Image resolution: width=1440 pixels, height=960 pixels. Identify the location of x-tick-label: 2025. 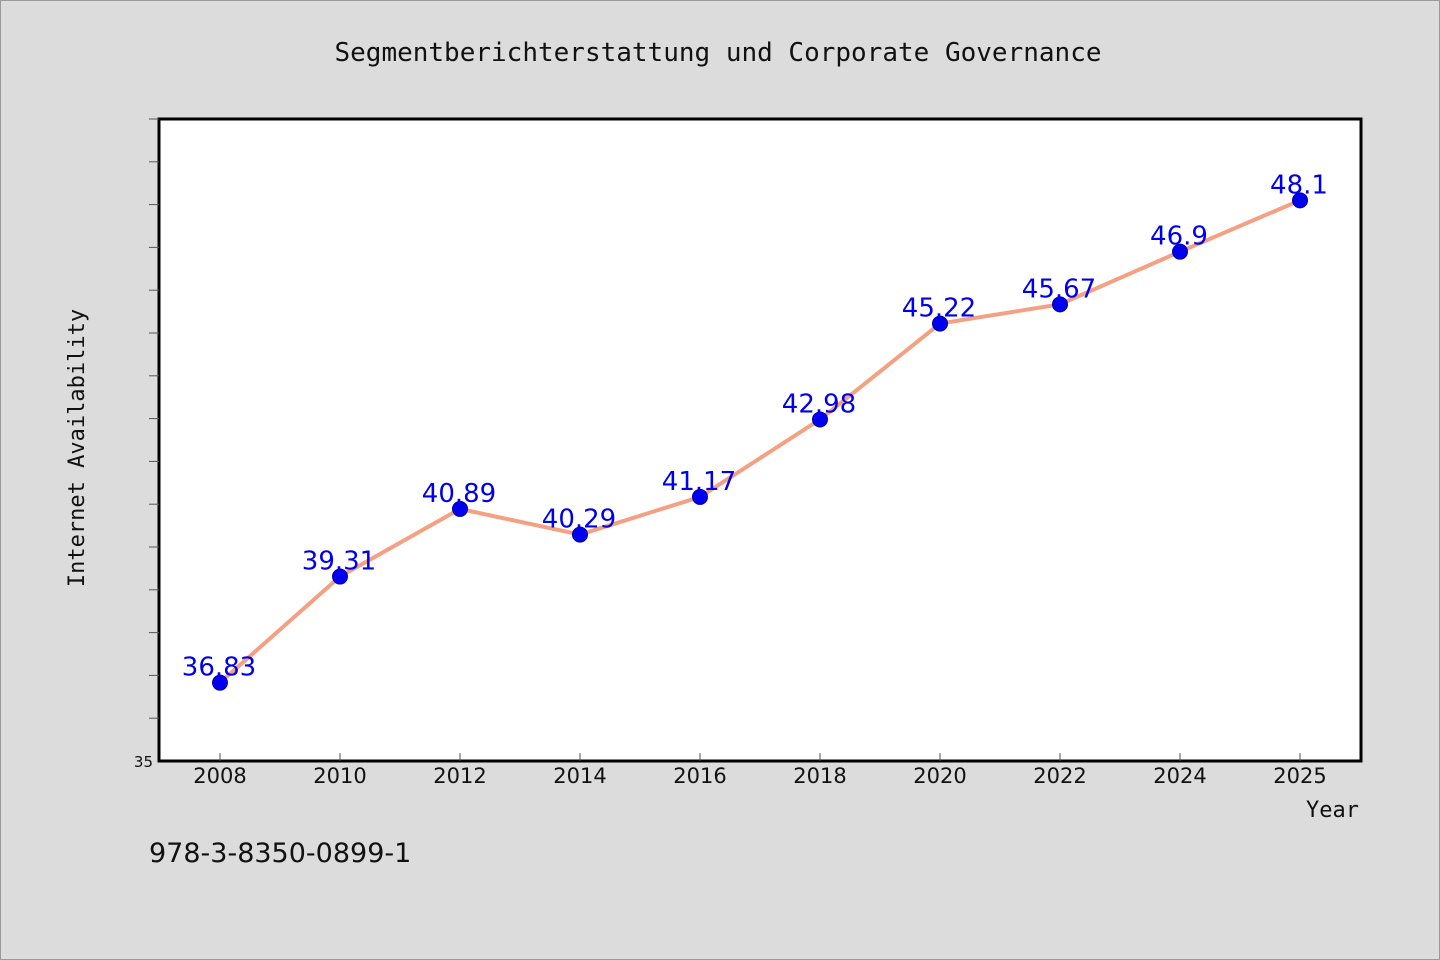
(1299, 776).